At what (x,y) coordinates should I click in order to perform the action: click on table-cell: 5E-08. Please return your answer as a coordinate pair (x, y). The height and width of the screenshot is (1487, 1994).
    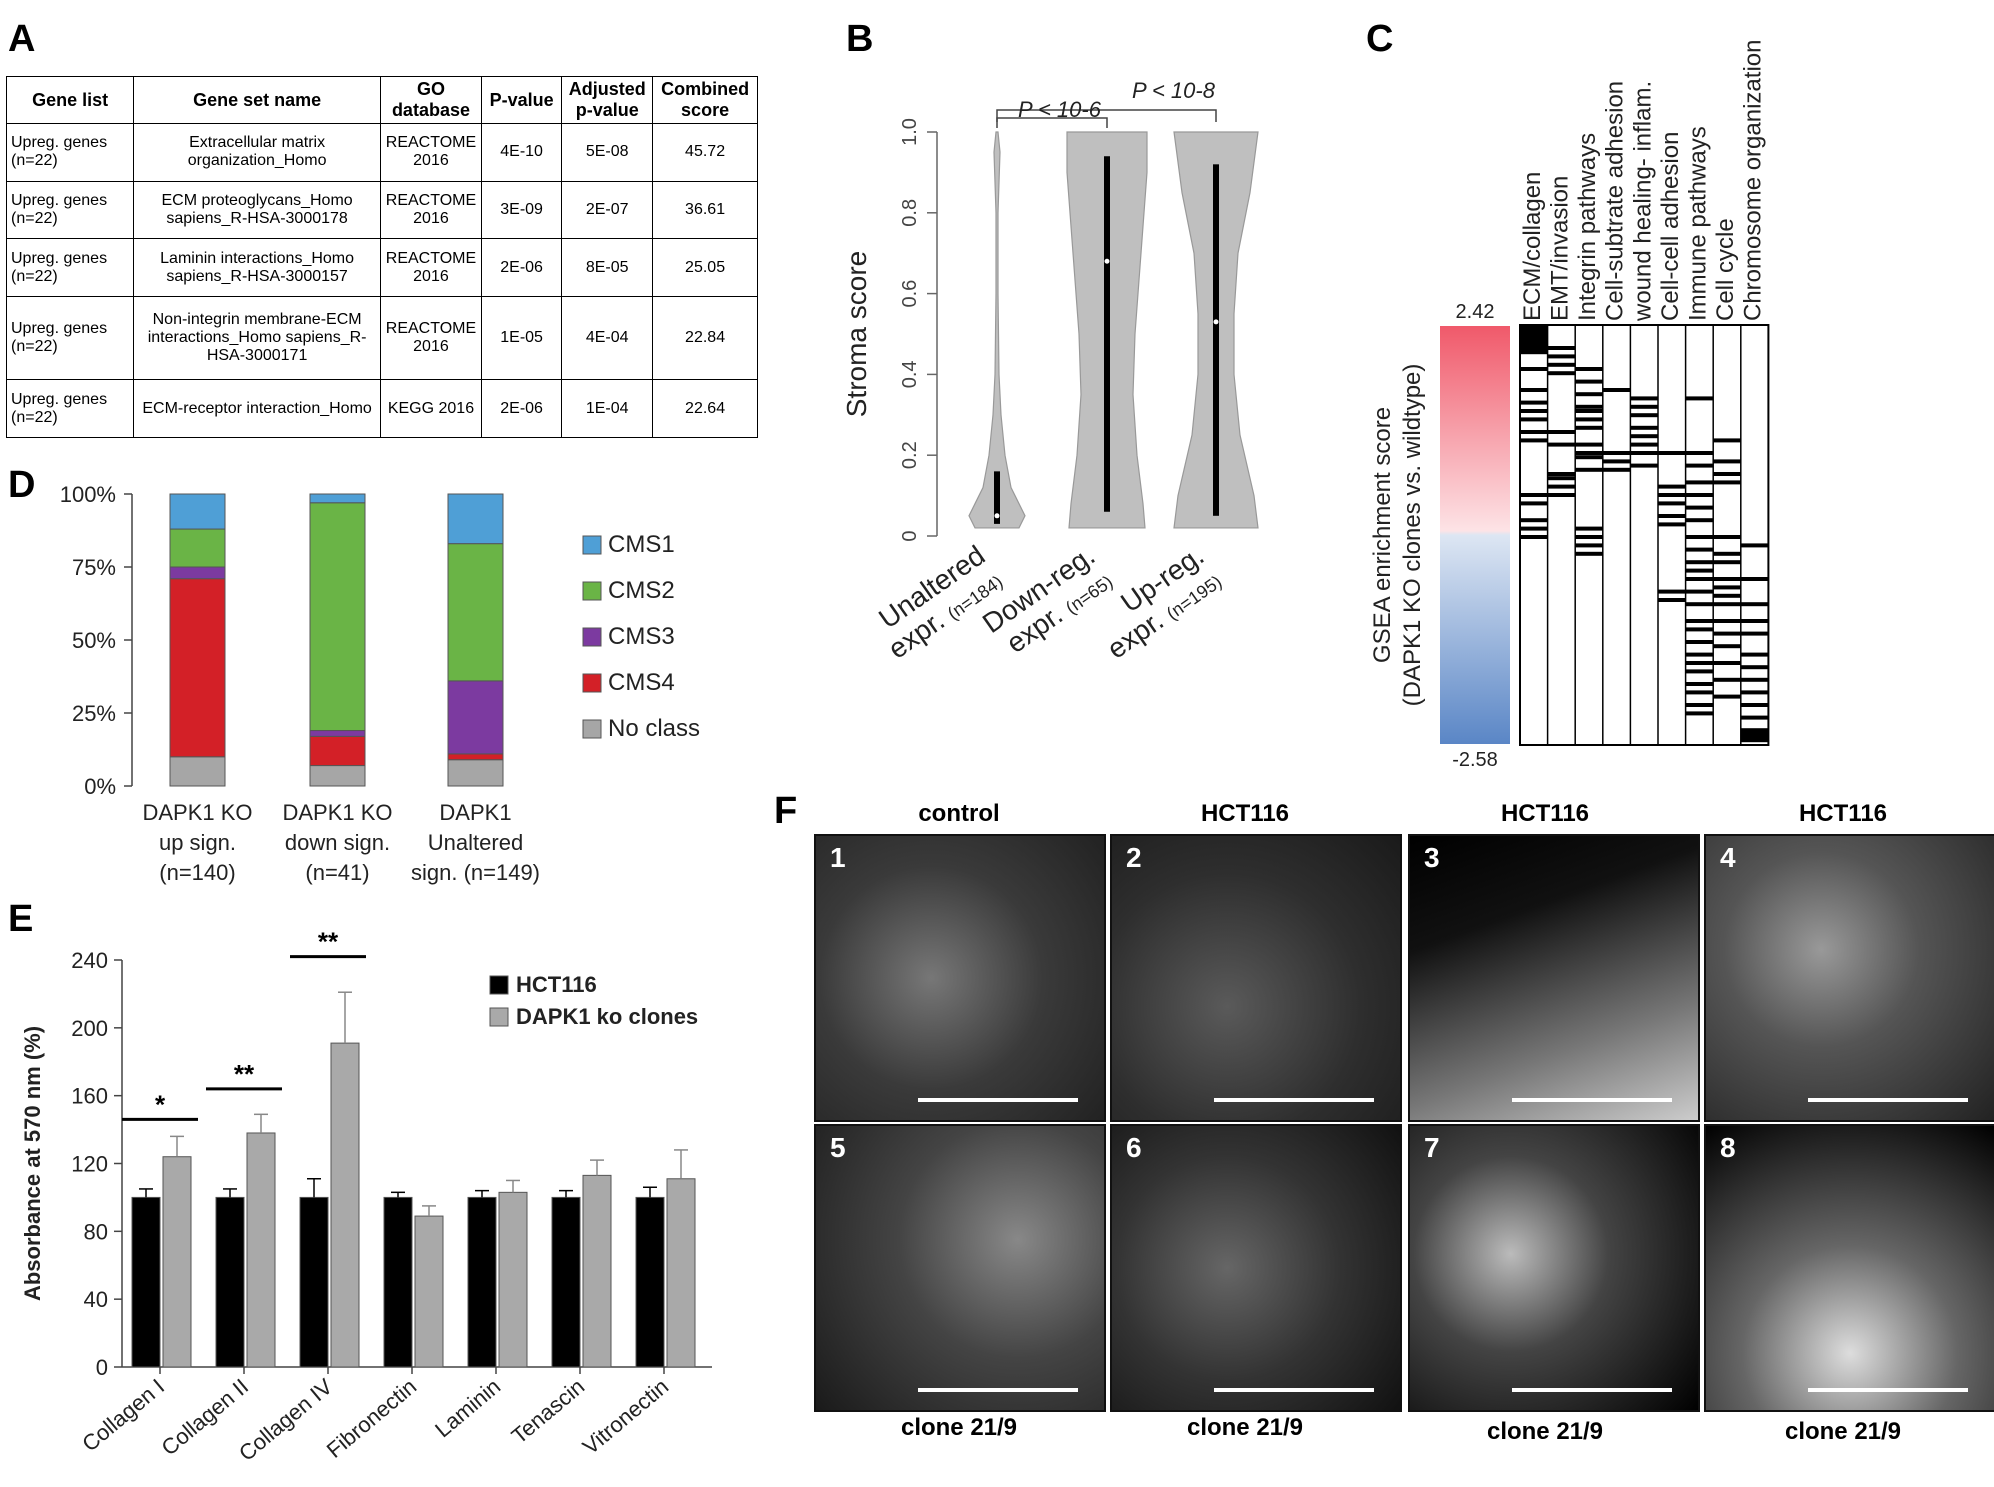
    Looking at the image, I should click on (607, 152).